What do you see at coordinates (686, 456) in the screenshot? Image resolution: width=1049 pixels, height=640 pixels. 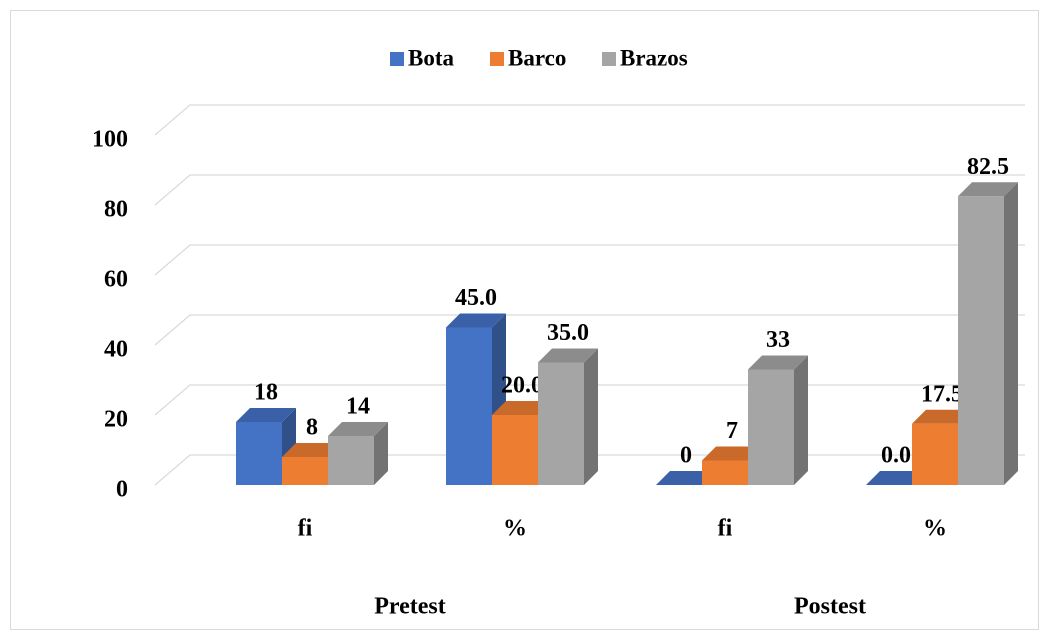 I see `data-label: 0` at bounding box center [686, 456].